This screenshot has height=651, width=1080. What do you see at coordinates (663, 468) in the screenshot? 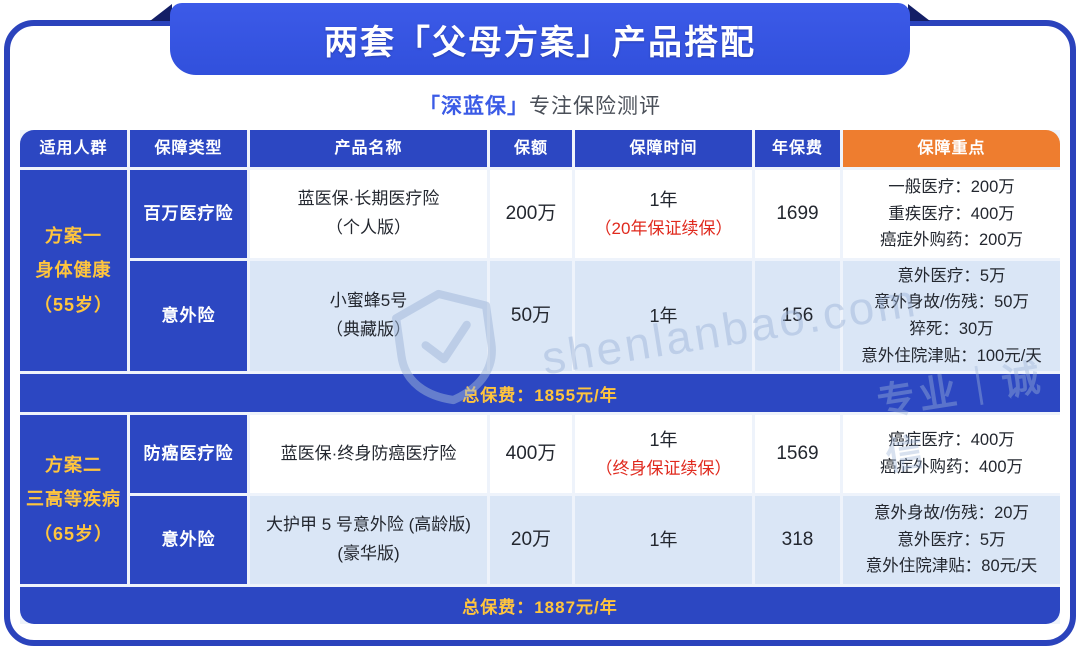
I see `term-renewal-note: （终身保证续保）` at bounding box center [663, 468].